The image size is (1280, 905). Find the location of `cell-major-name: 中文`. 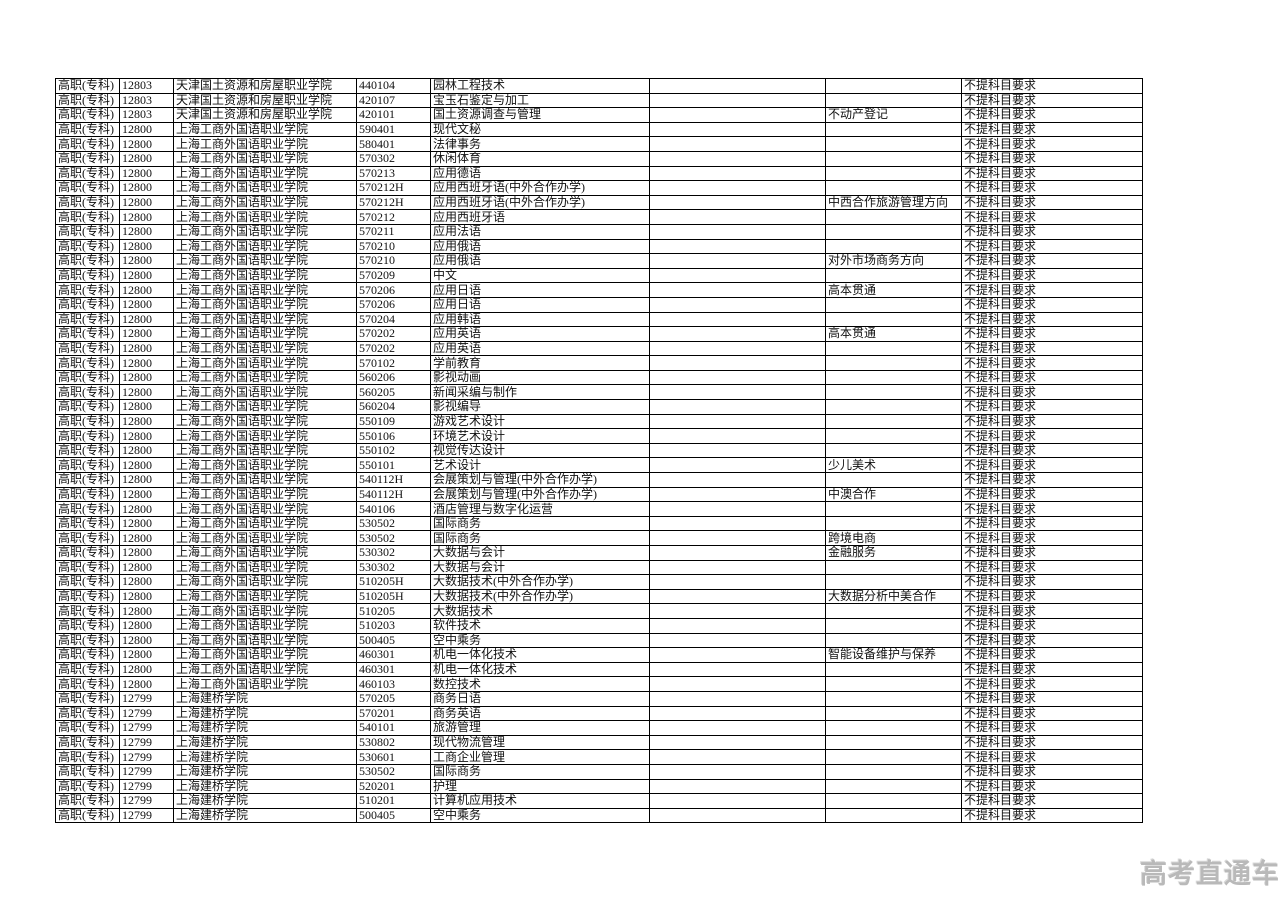

cell-major-name: 中文 is located at coordinates (540, 275).